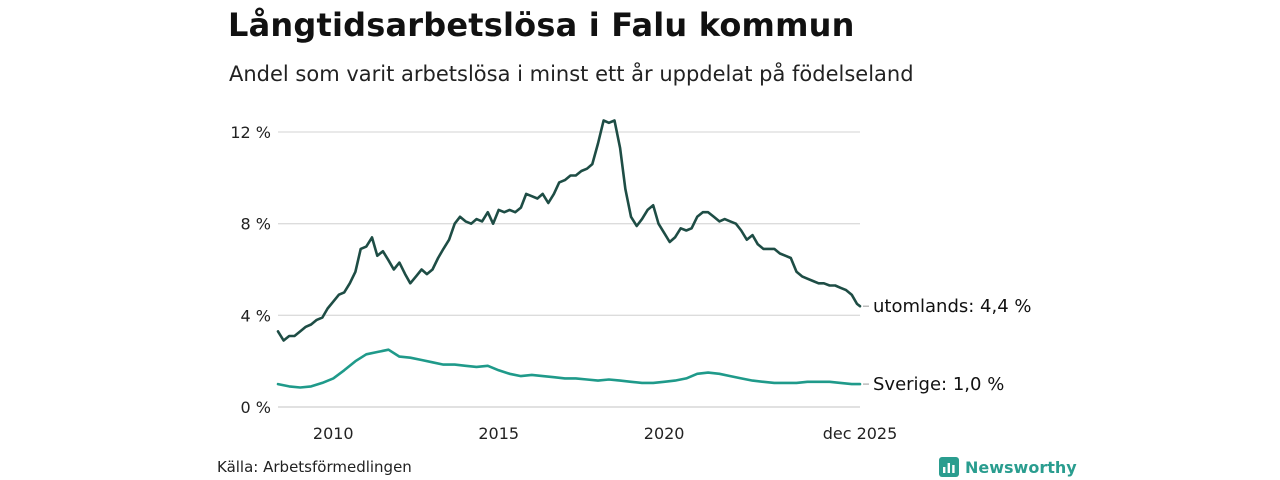  I want to click on brand-logo: Newsworthy, so click(1008, 467).